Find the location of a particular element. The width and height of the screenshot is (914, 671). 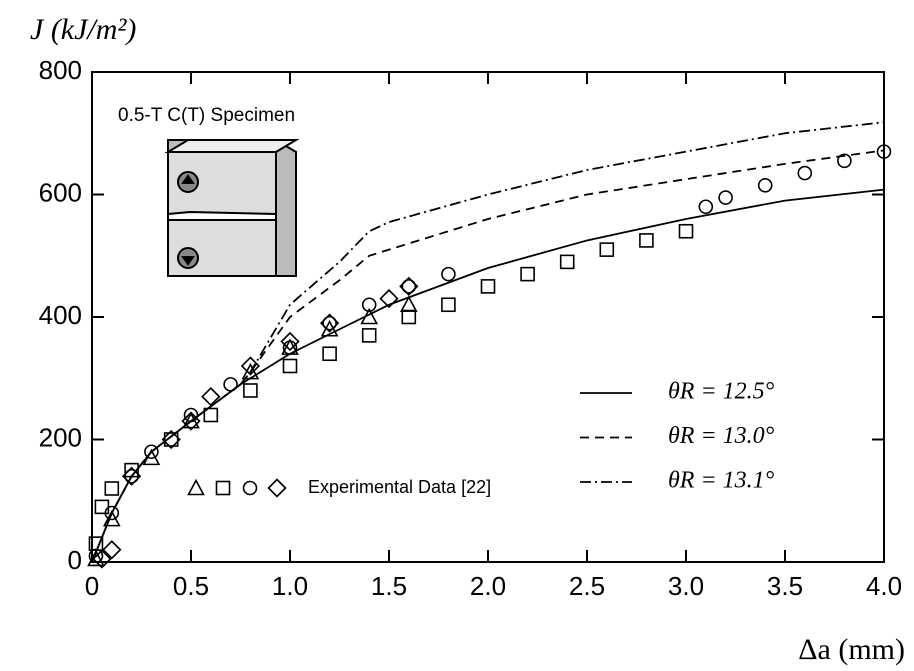

x-tick-label: 3.0 is located at coordinates (686, 586).